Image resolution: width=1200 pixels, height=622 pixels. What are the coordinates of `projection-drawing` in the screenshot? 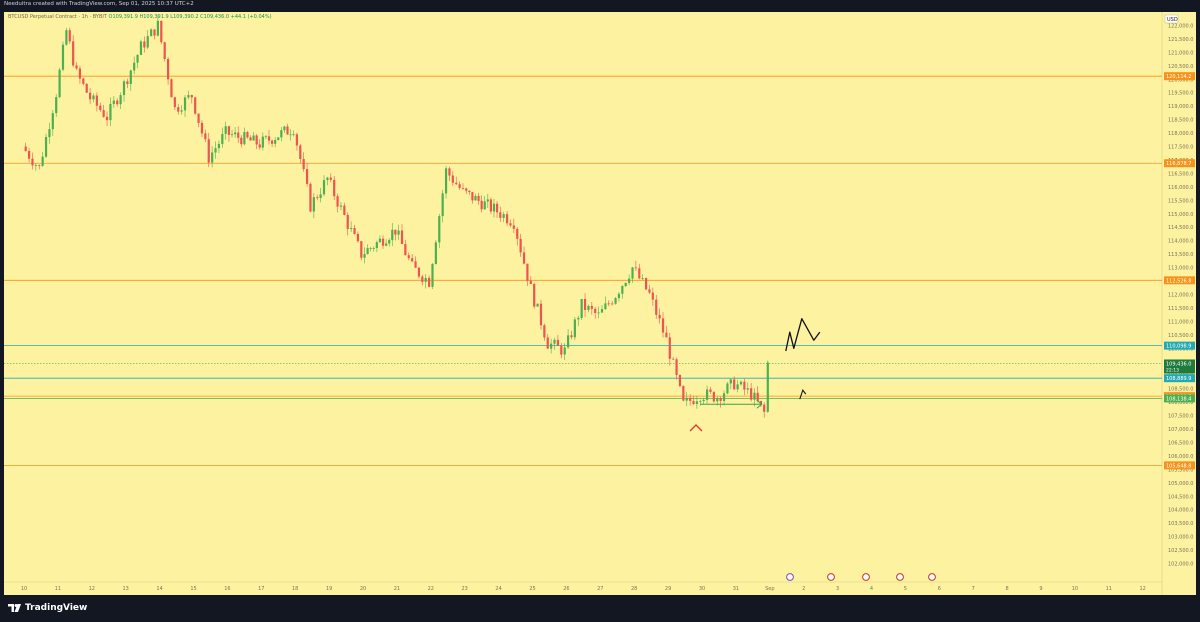 It's located at (803, 335).